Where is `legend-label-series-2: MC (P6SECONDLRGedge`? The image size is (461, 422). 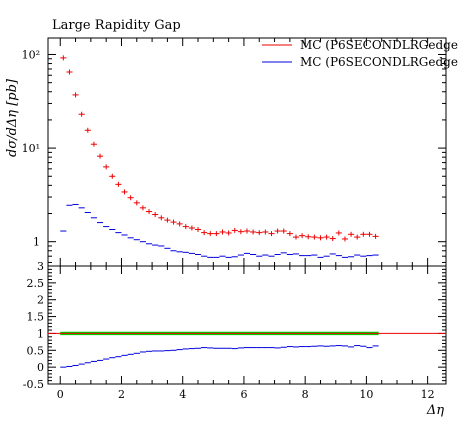 legend-label-series-2: MC (P6SECONDLRGedge is located at coordinates (379, 62).